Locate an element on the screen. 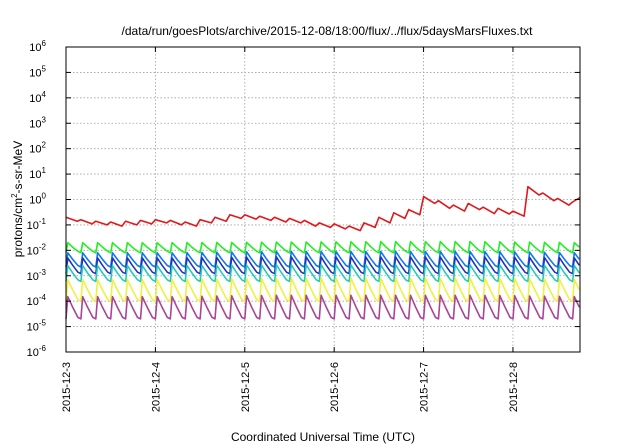 The width and height of the screenshot is (640, 448). y-tick-label: 10² is located at coordinates (37, 148).